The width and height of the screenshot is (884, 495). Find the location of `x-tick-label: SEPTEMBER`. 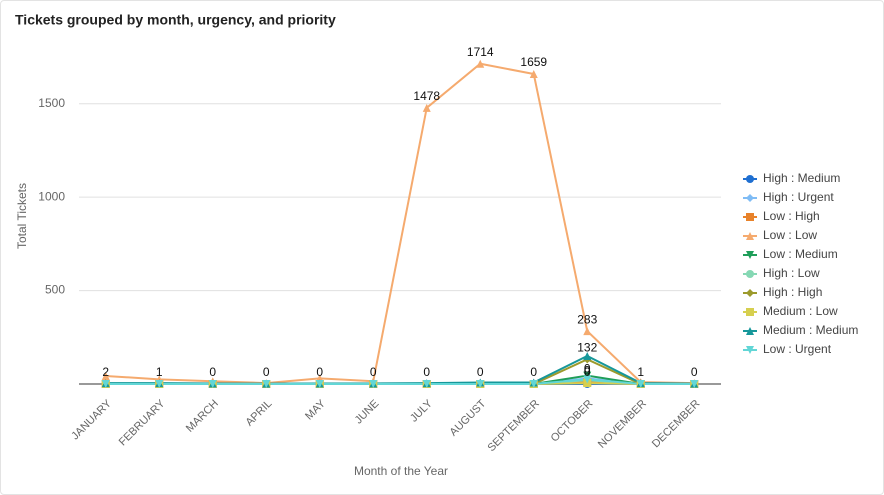

x-tick-label: SEPTEMBER is located at coordinates (513, 426).